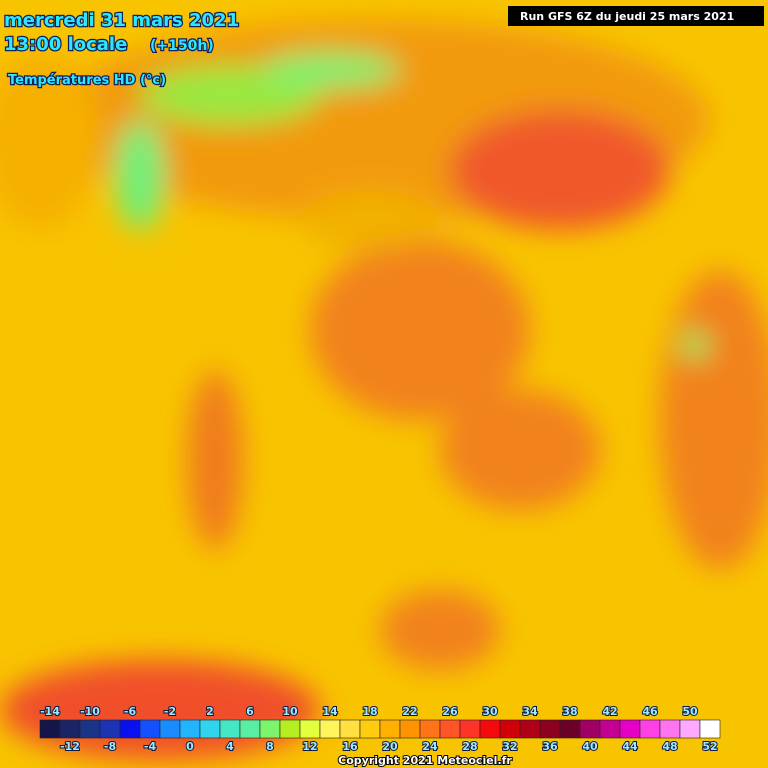 This screenshot has width=768, height=768. I want to click on legend-label: -4, so click(150, 746).